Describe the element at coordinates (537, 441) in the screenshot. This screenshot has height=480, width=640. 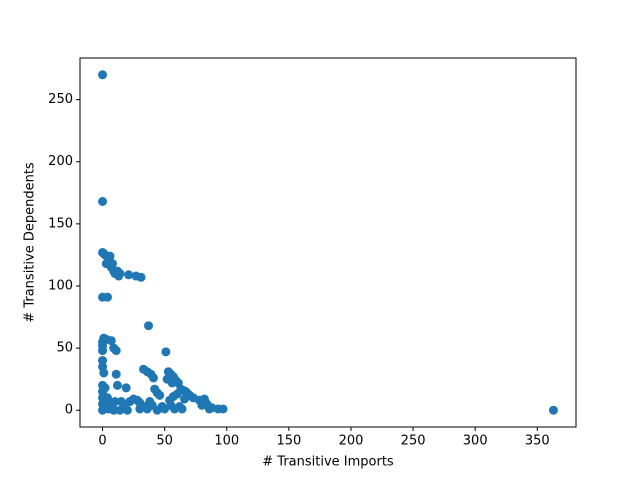
I see `x-tick-label: 350` at that location.